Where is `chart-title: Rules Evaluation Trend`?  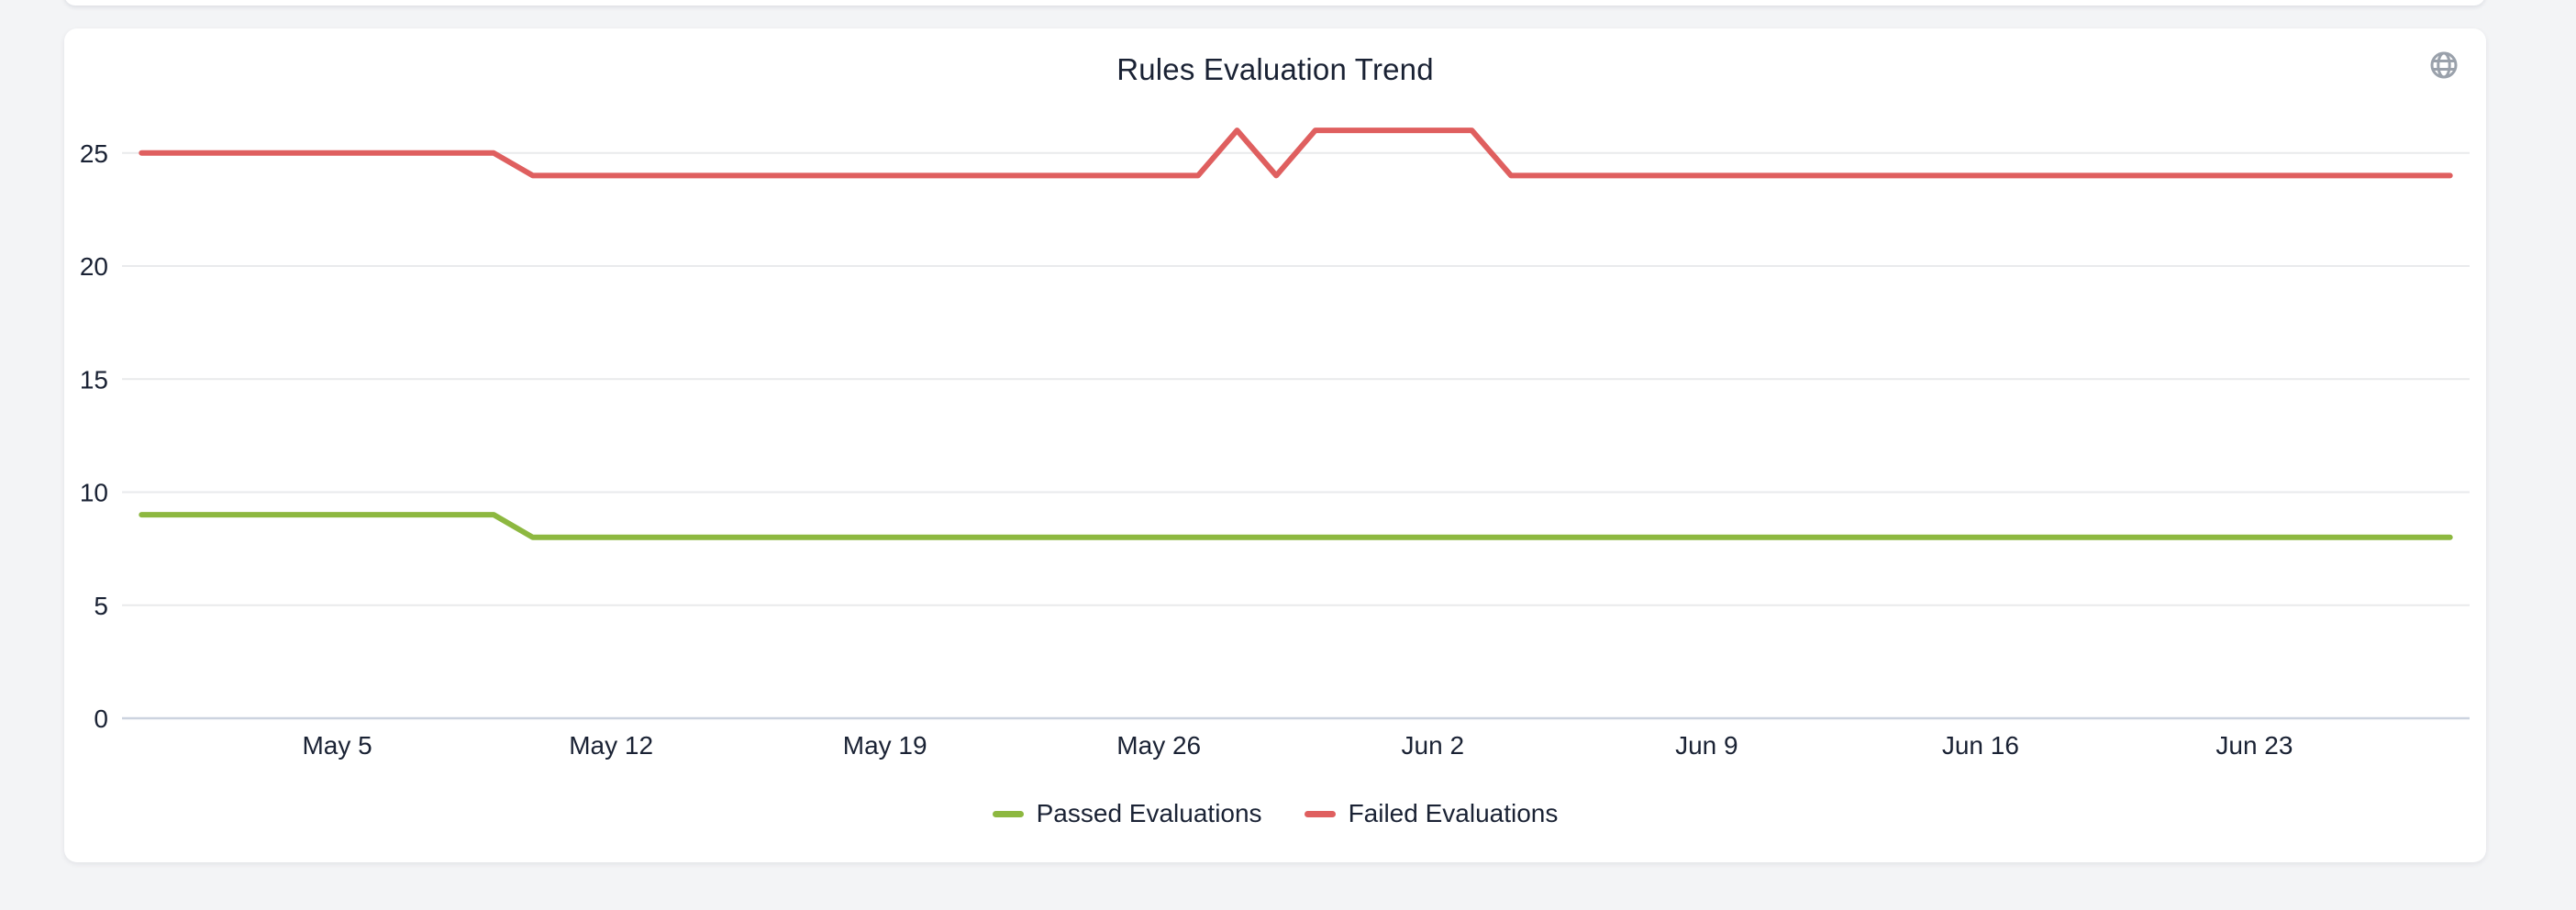 chart-title: Rules Evaluation Trend is located at coordinates (1275, 69).